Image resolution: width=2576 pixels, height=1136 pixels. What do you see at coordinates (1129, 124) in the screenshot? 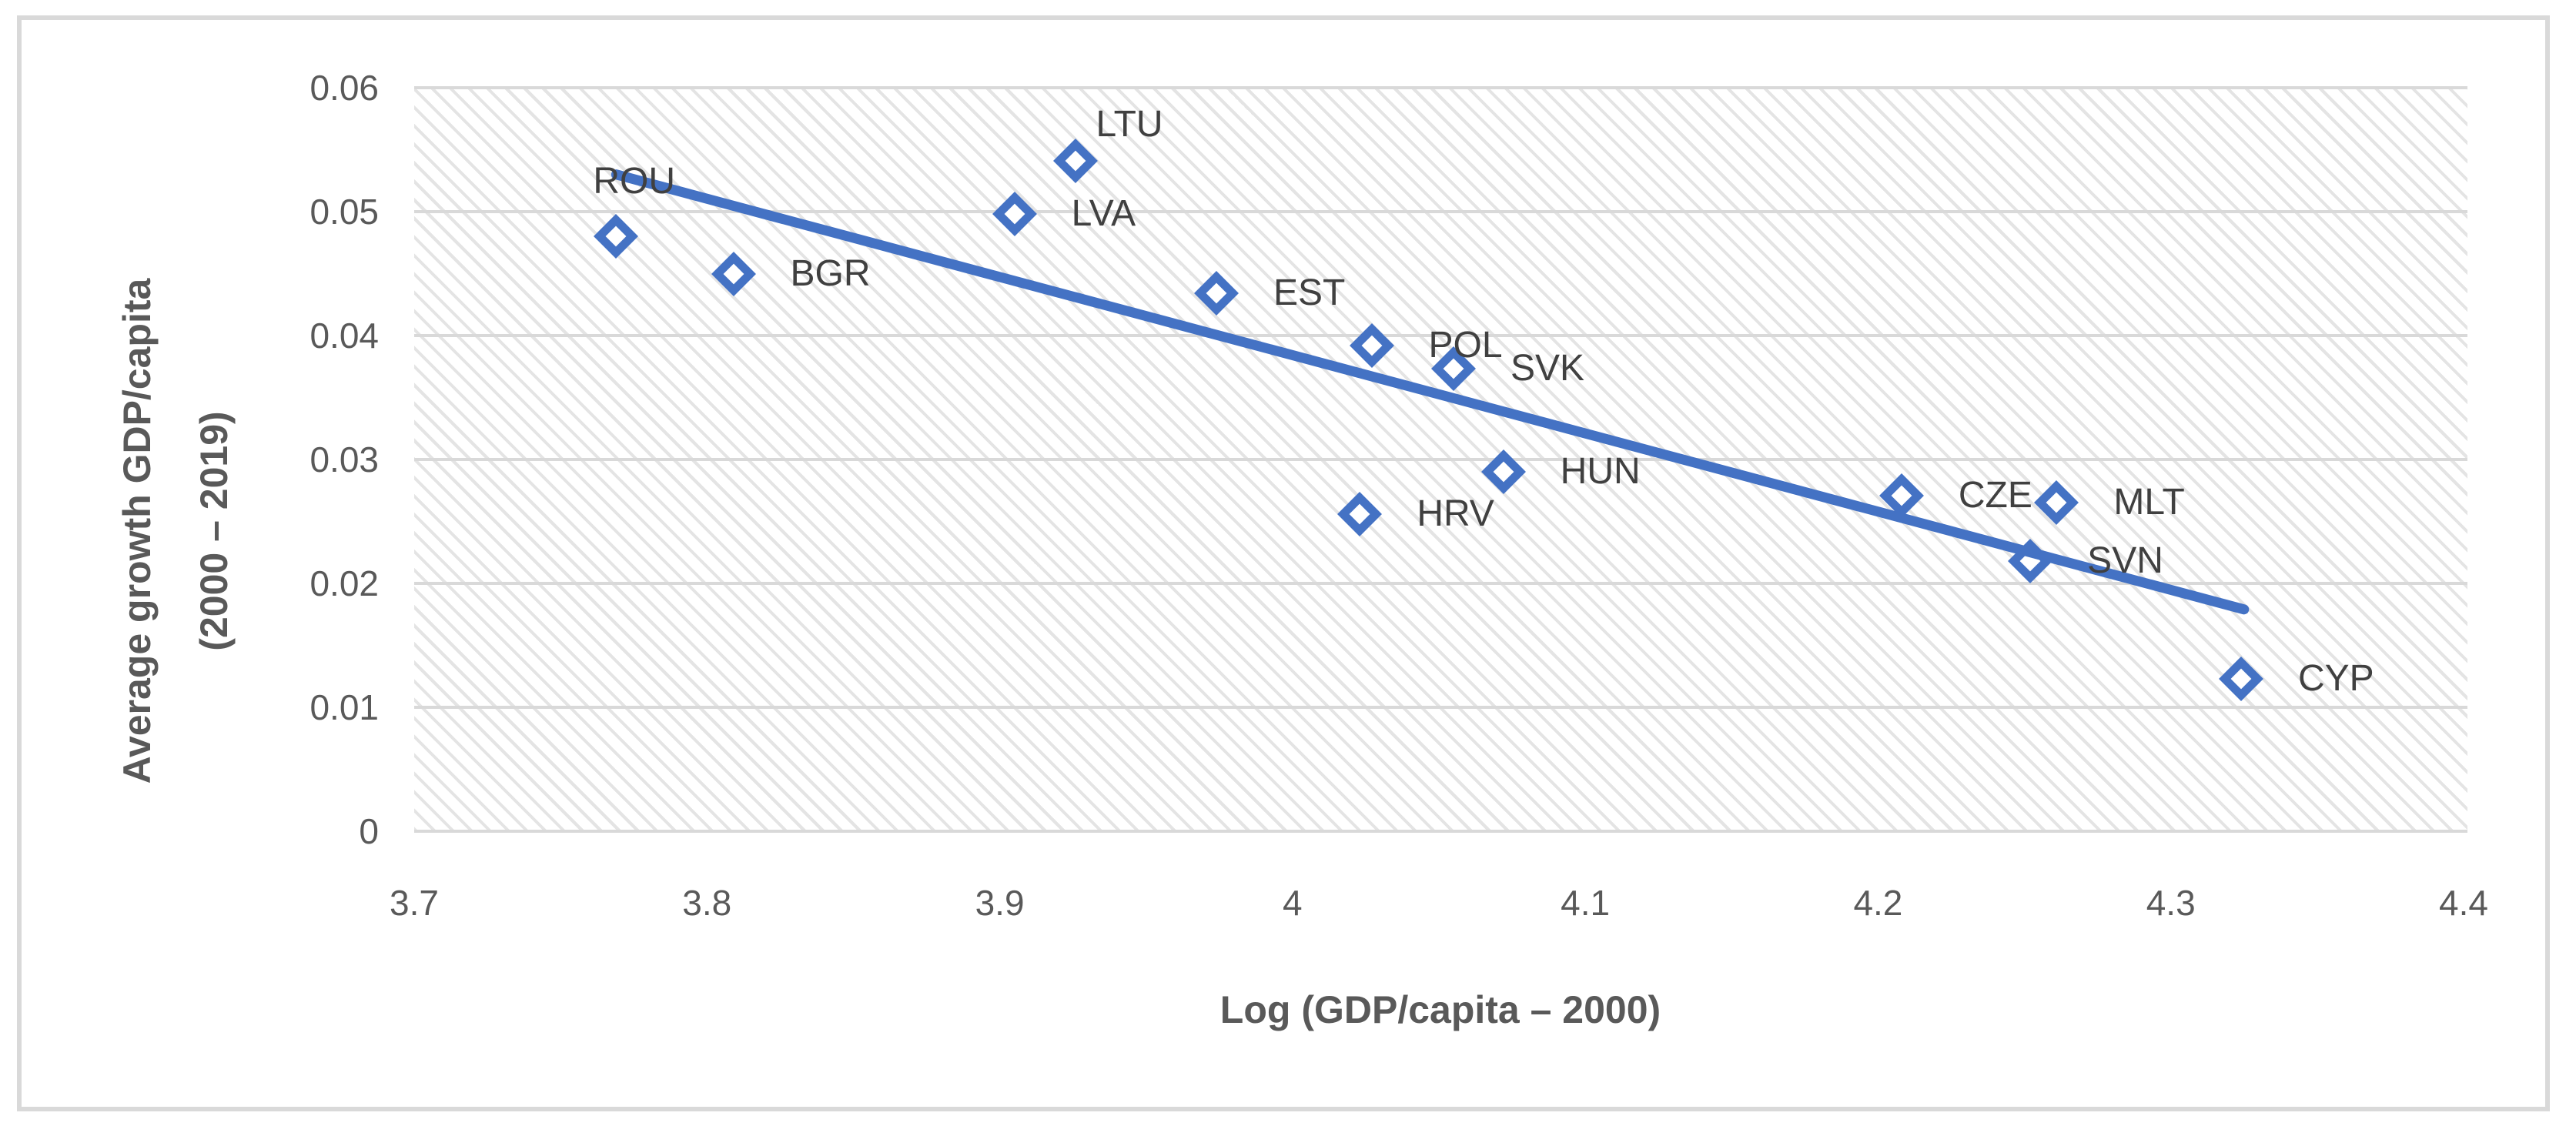
I see `point-label-LTU: LTU` at bounding box center [1129, 124].